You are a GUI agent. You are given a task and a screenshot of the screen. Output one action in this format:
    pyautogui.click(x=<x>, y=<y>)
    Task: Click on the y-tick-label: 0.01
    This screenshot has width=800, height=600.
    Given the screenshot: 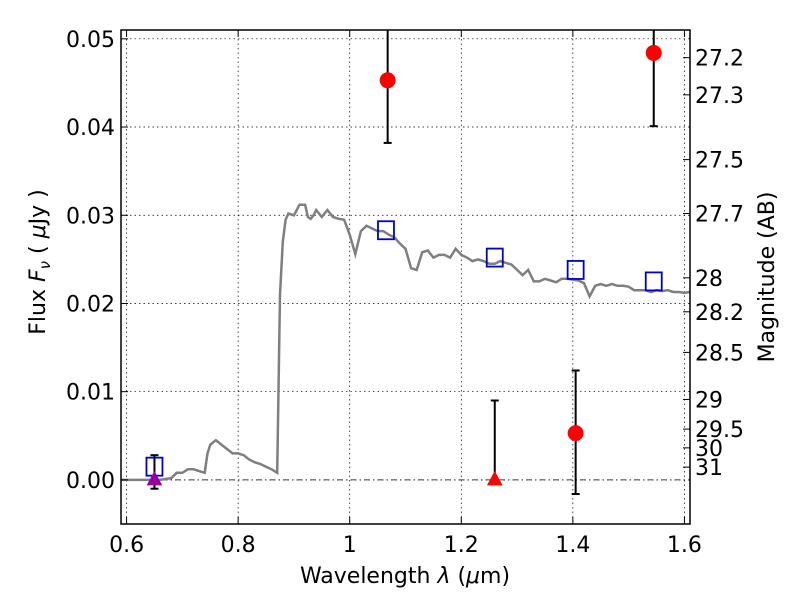 What is the action you would take?
    pyautogui.click(x=90, y=393)
    